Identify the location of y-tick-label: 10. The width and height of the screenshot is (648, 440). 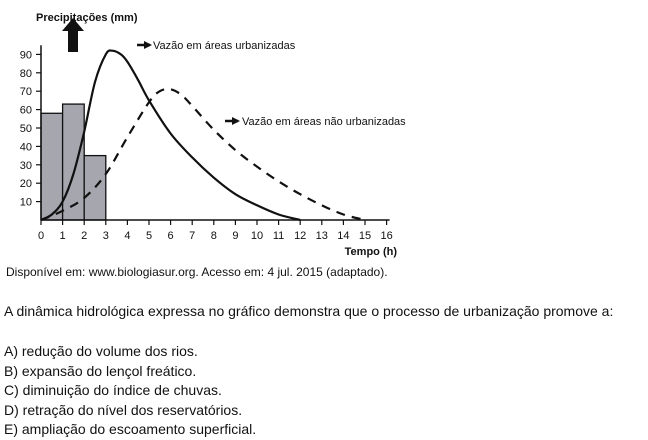
(26, 203).